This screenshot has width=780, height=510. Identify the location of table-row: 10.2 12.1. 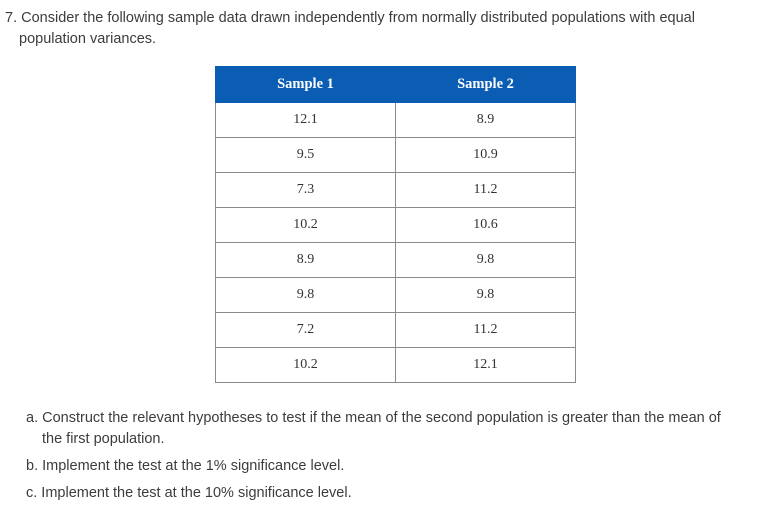
(395, 365).